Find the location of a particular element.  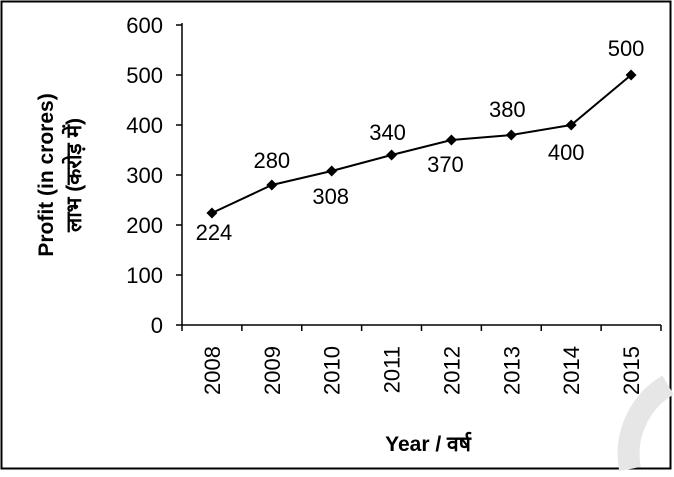

y-tick-label: 400 is located at coordinates (144, 125).